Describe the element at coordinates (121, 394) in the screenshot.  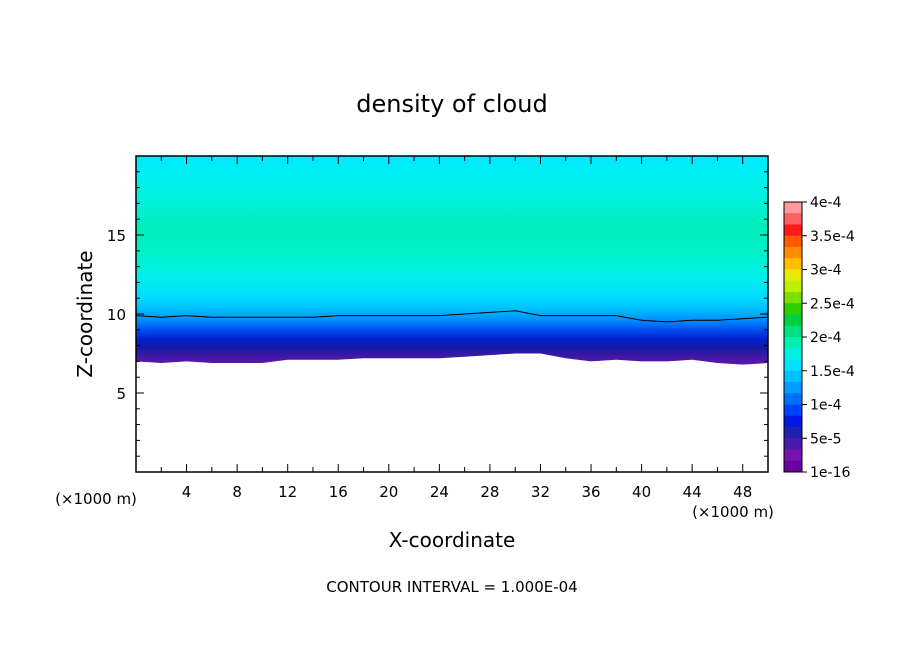
I see `y-tick-label: 5` at that location.